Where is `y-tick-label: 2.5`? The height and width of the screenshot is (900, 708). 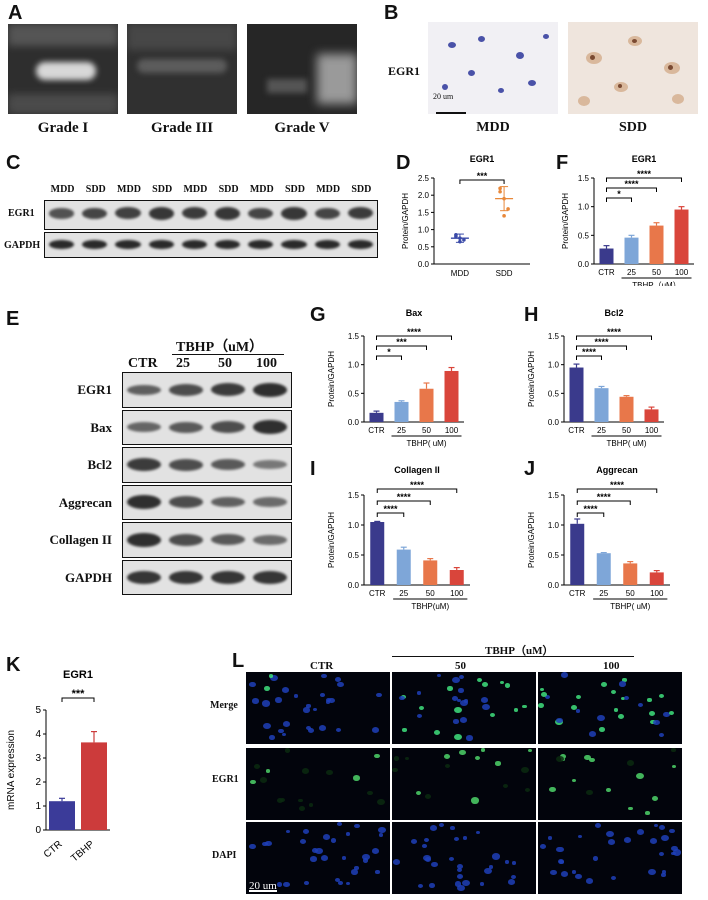
y-tick-label: 2.5 is located at coordinates (424, 178).